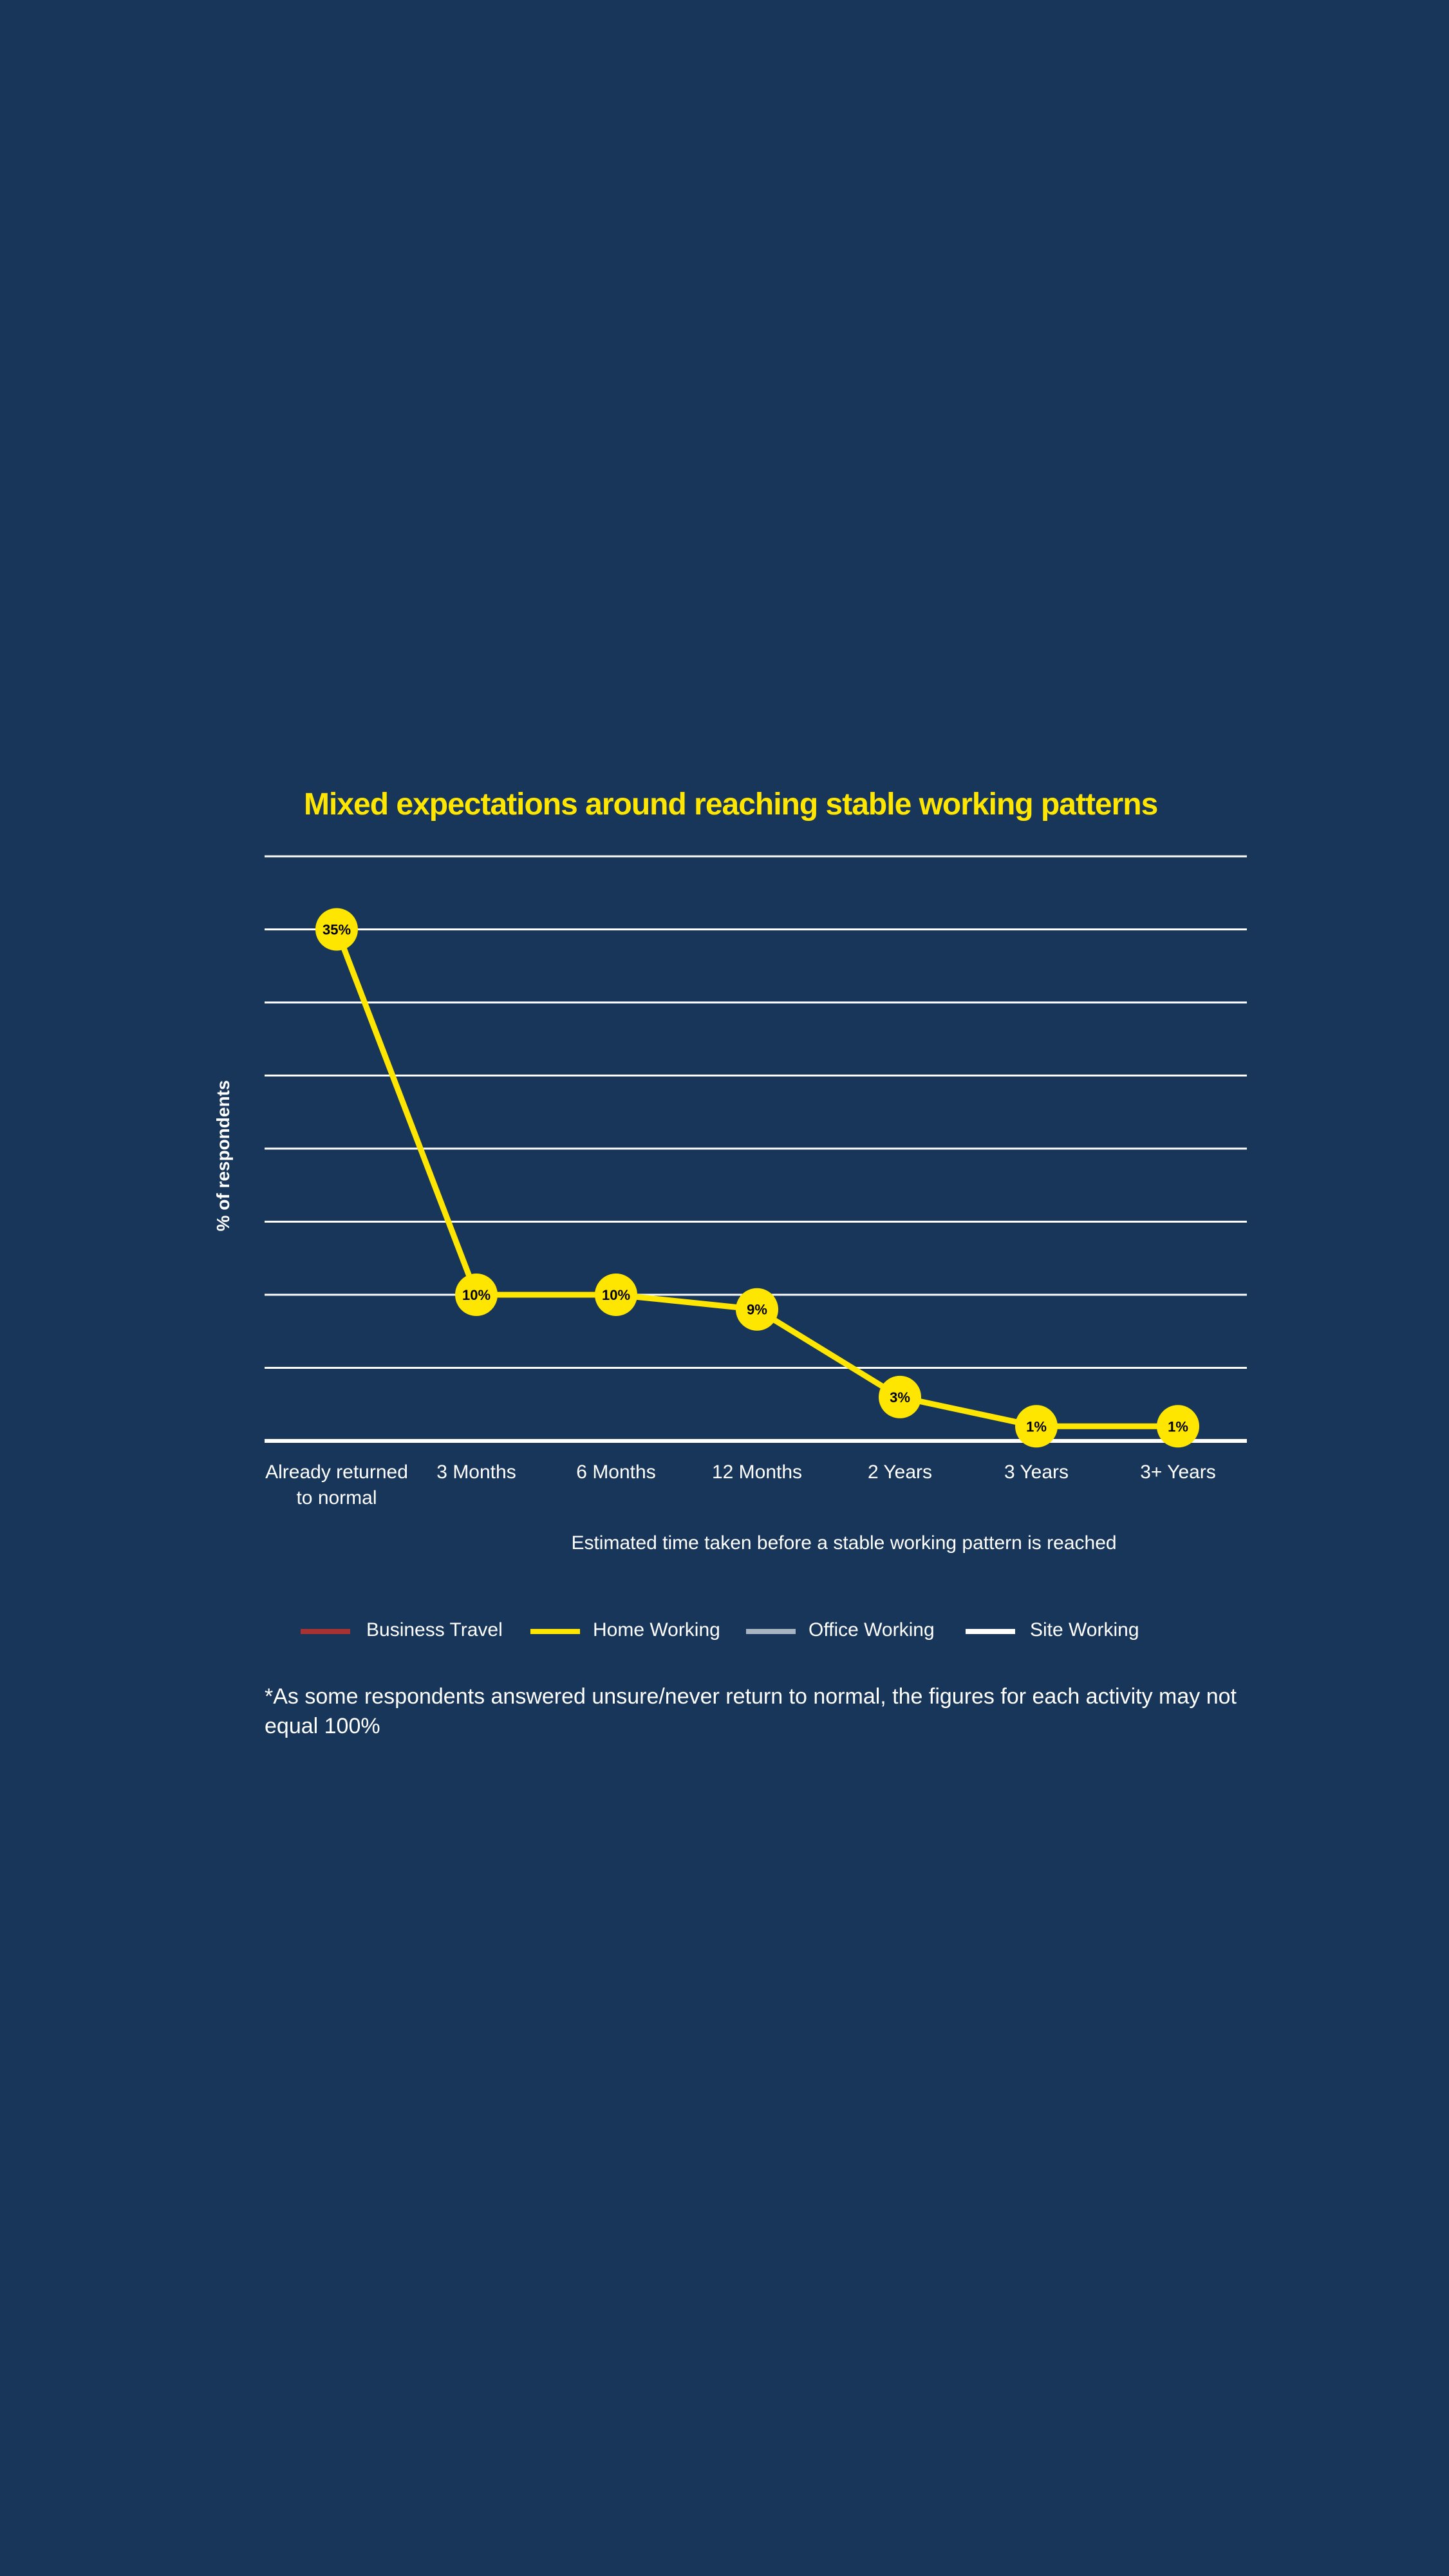 The height and width of the screenshot is (2576, 1449). I want to click on x-tick-label-line: 3+ Years, so click(1178, 1472).